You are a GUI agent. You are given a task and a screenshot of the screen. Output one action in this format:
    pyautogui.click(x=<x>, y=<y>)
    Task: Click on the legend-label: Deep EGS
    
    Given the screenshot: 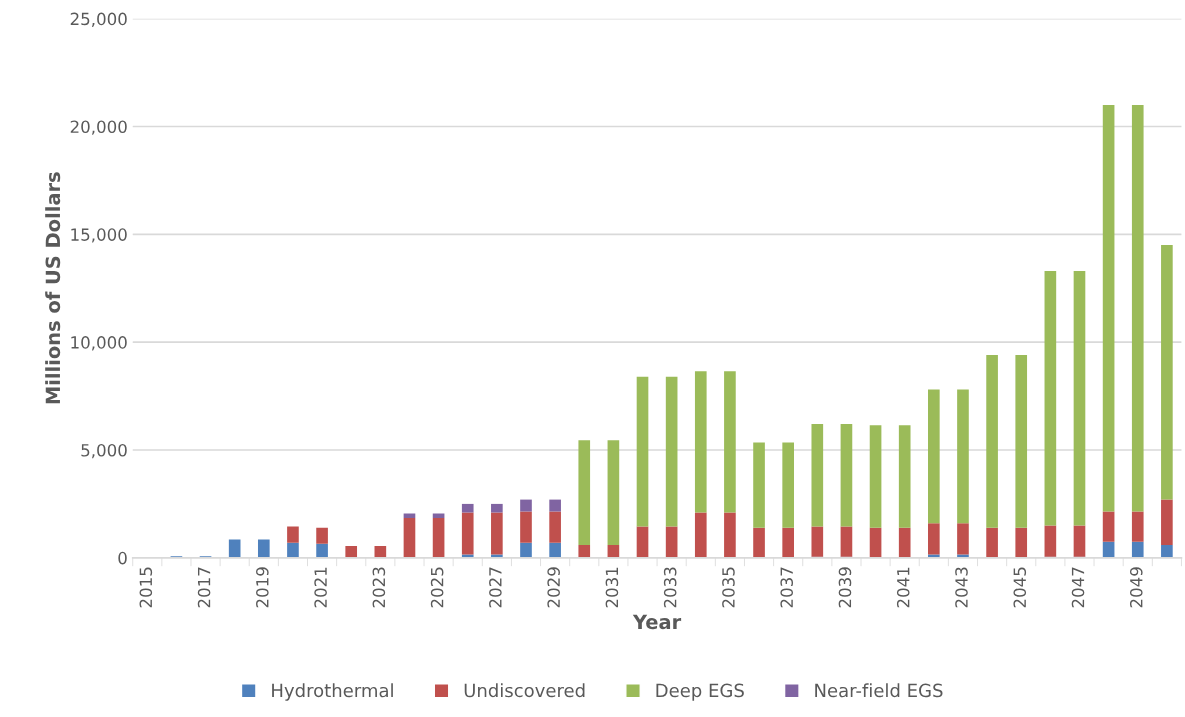 What is the action you would take?
    pyautogui.click(x=700, y=692)
    